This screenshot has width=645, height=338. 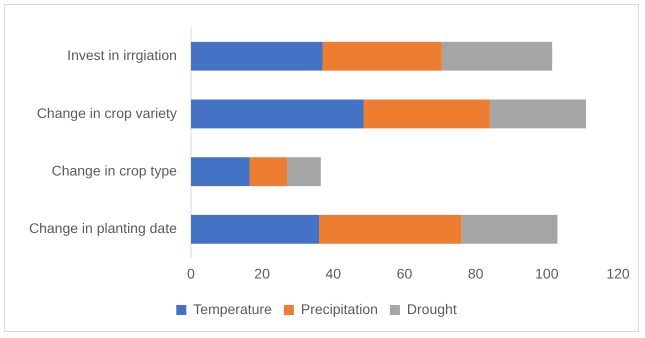 I want to click on x-tick-label: 120, so click(x=618, y=273).